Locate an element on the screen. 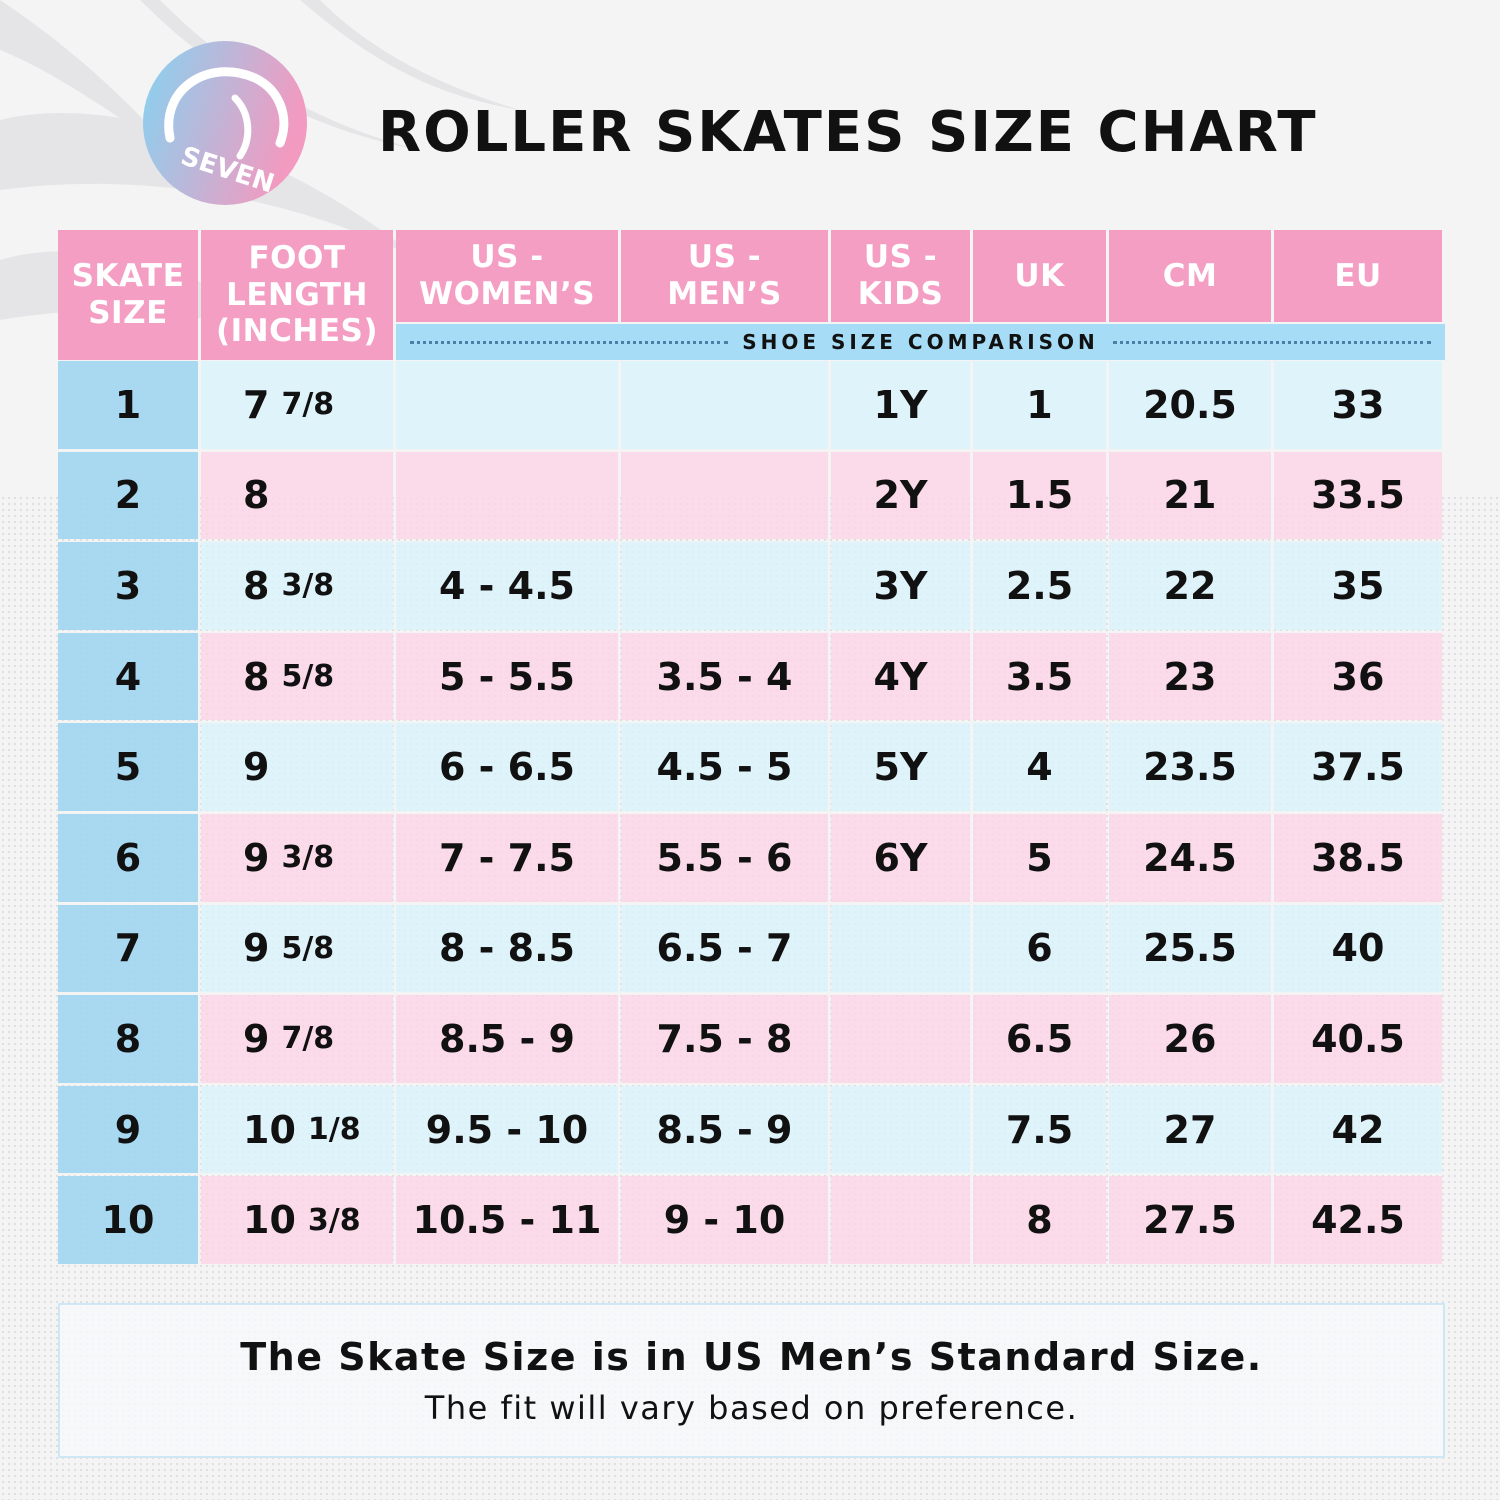 The width and height of the screenshot is (1500, 1500). header-text: (INCHES) is located at coordinates (296, 331).